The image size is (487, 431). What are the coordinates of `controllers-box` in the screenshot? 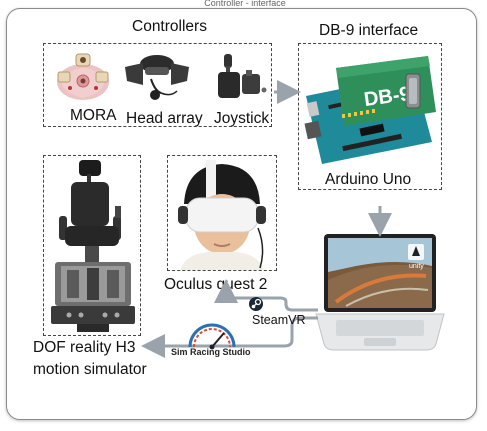 It's located at (157, 85).